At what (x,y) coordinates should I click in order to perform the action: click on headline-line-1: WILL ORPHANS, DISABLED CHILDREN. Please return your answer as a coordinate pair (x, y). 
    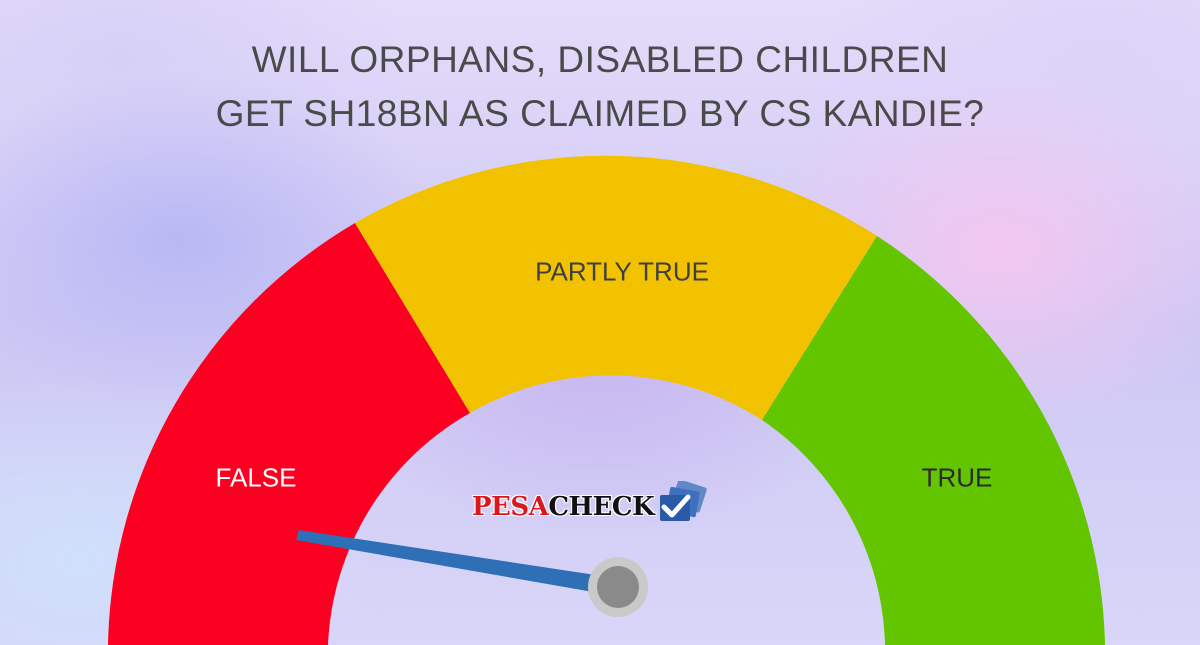
    Looking at the image, I should click on (600, 59).